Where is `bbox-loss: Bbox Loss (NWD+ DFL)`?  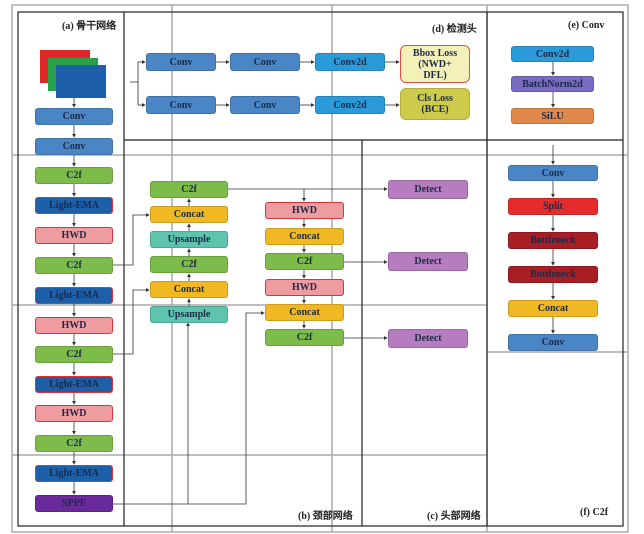
bbox-loss: Bbox Loss (NWD+ DFL) is located at coordinates (435, 64).